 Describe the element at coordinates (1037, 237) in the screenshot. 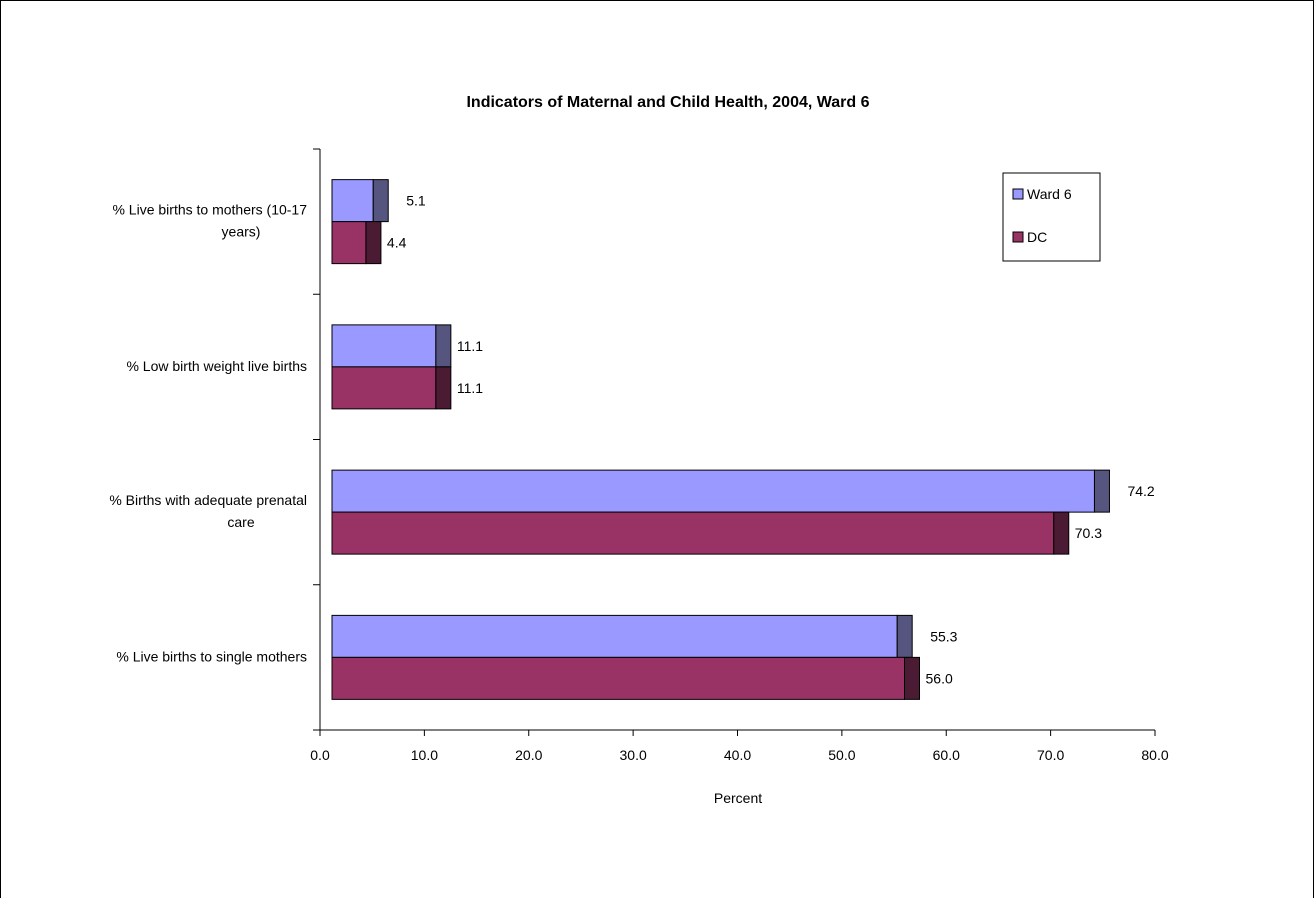

I see `legend-label: DC` at that location.